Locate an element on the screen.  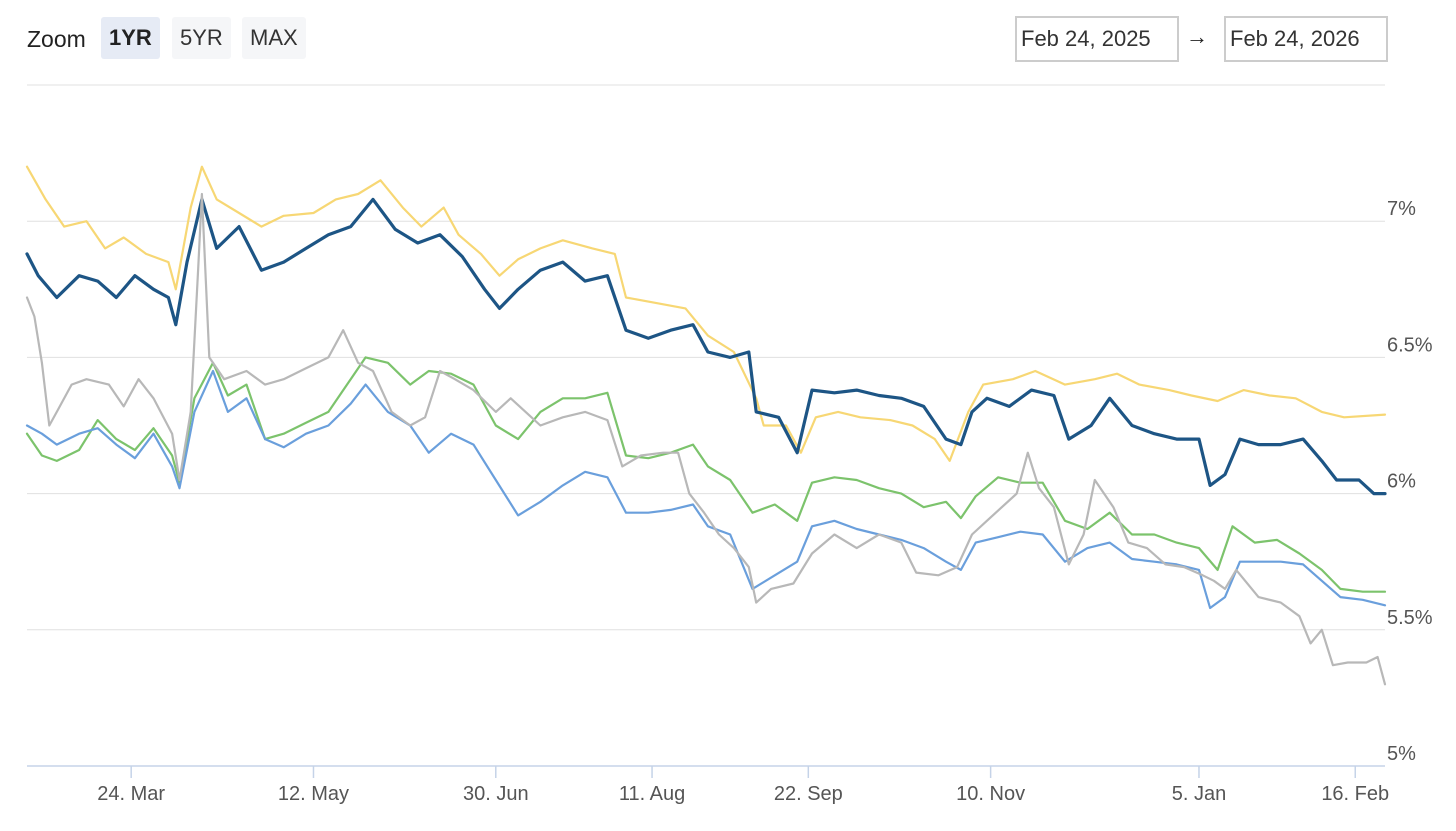
x-tick-label: 11. Aug is located at coordinates (652, 794).